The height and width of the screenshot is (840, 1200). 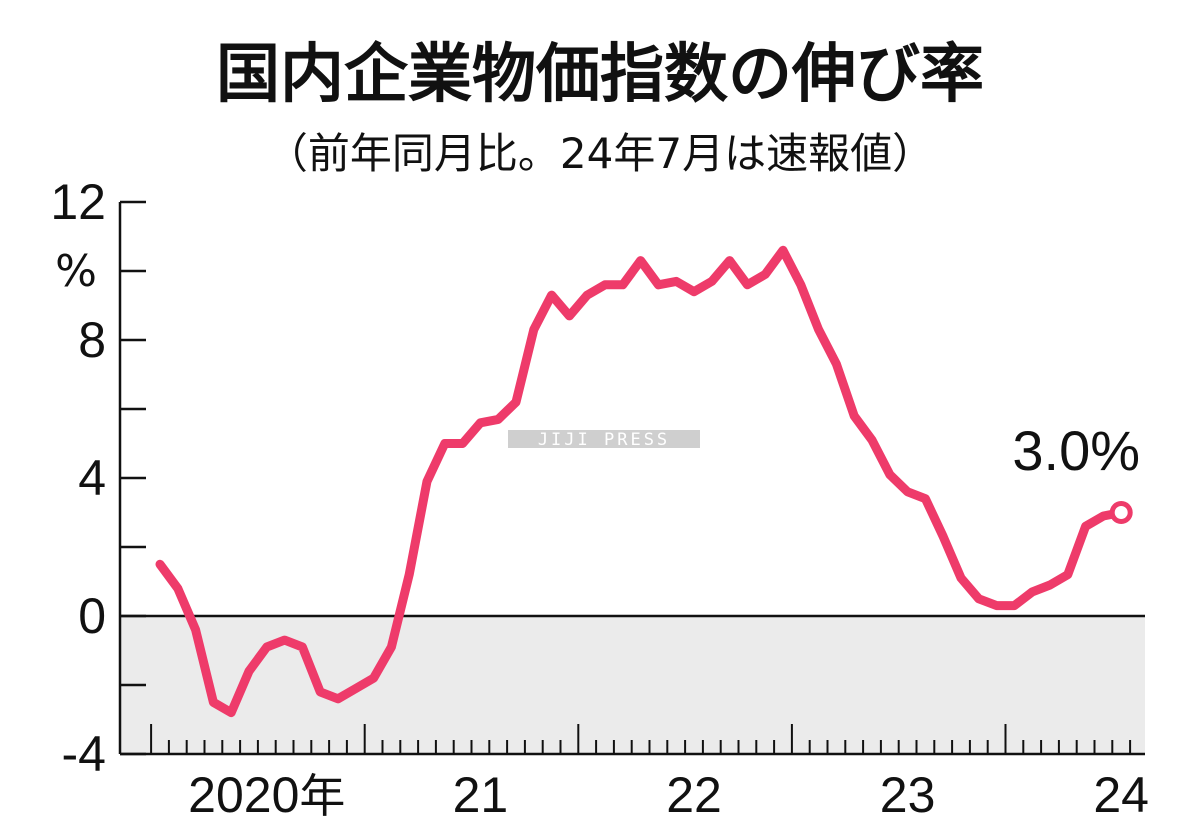 What do you see at coordinates (649, 773) in the screenshot?
I see `x-axis-ticks: 2020年 21 22 23 24` at bounding box center [649, 773].